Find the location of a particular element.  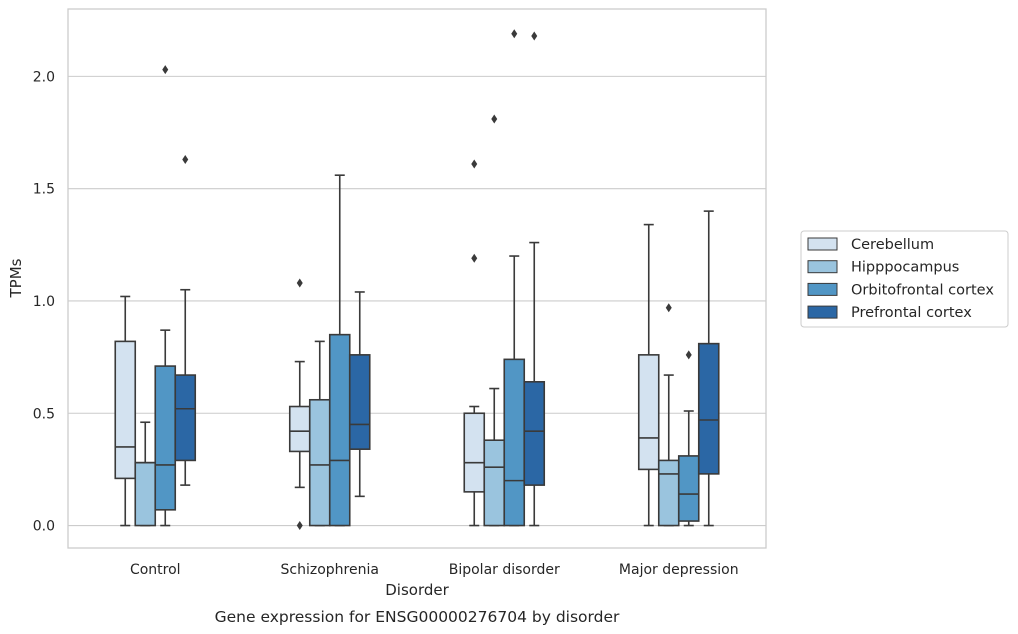

y-tick-label: 1.0 is located at coordinates (44, 302).